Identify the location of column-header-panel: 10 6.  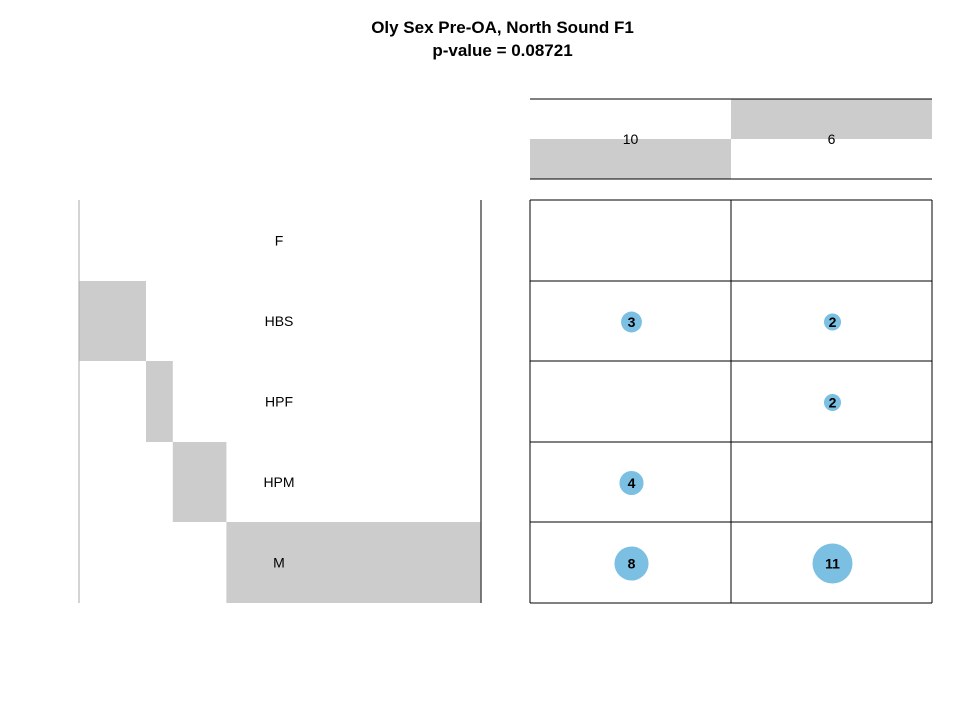
(731, 139).